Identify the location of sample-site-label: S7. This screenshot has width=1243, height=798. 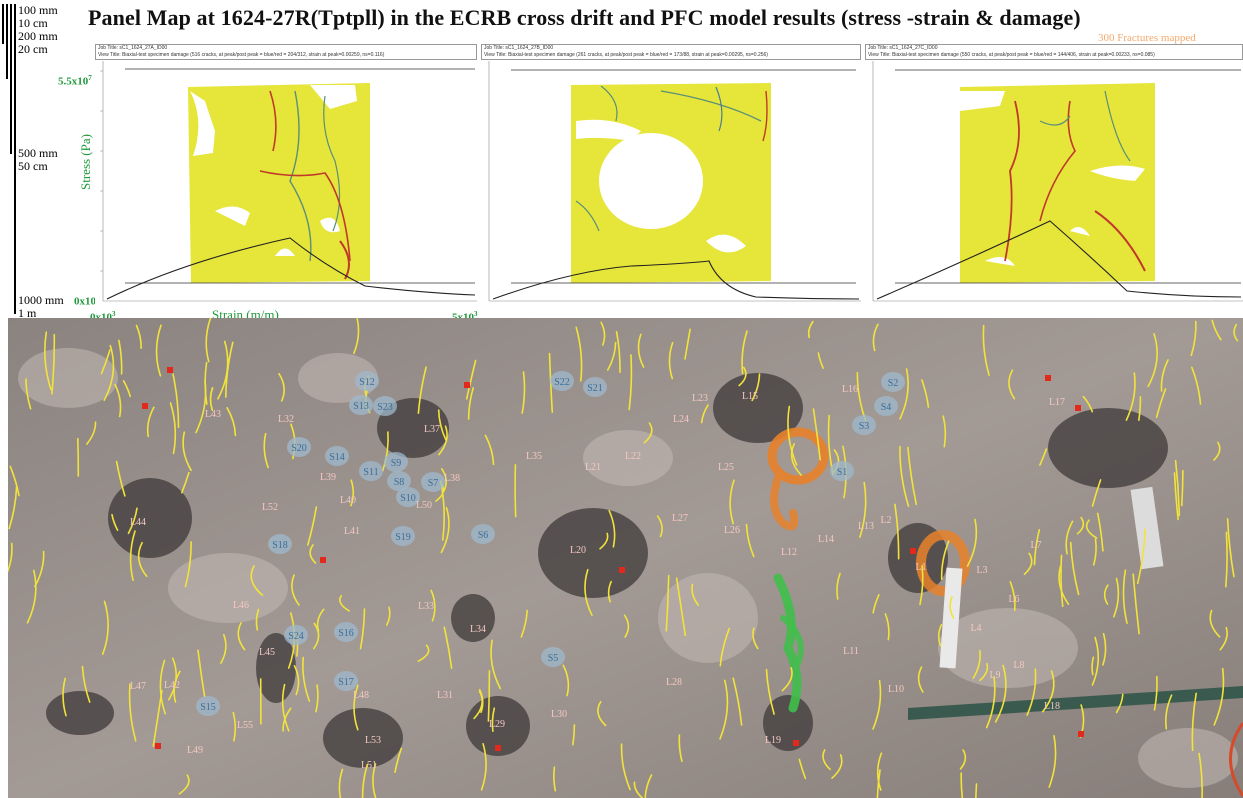
(433, 483).